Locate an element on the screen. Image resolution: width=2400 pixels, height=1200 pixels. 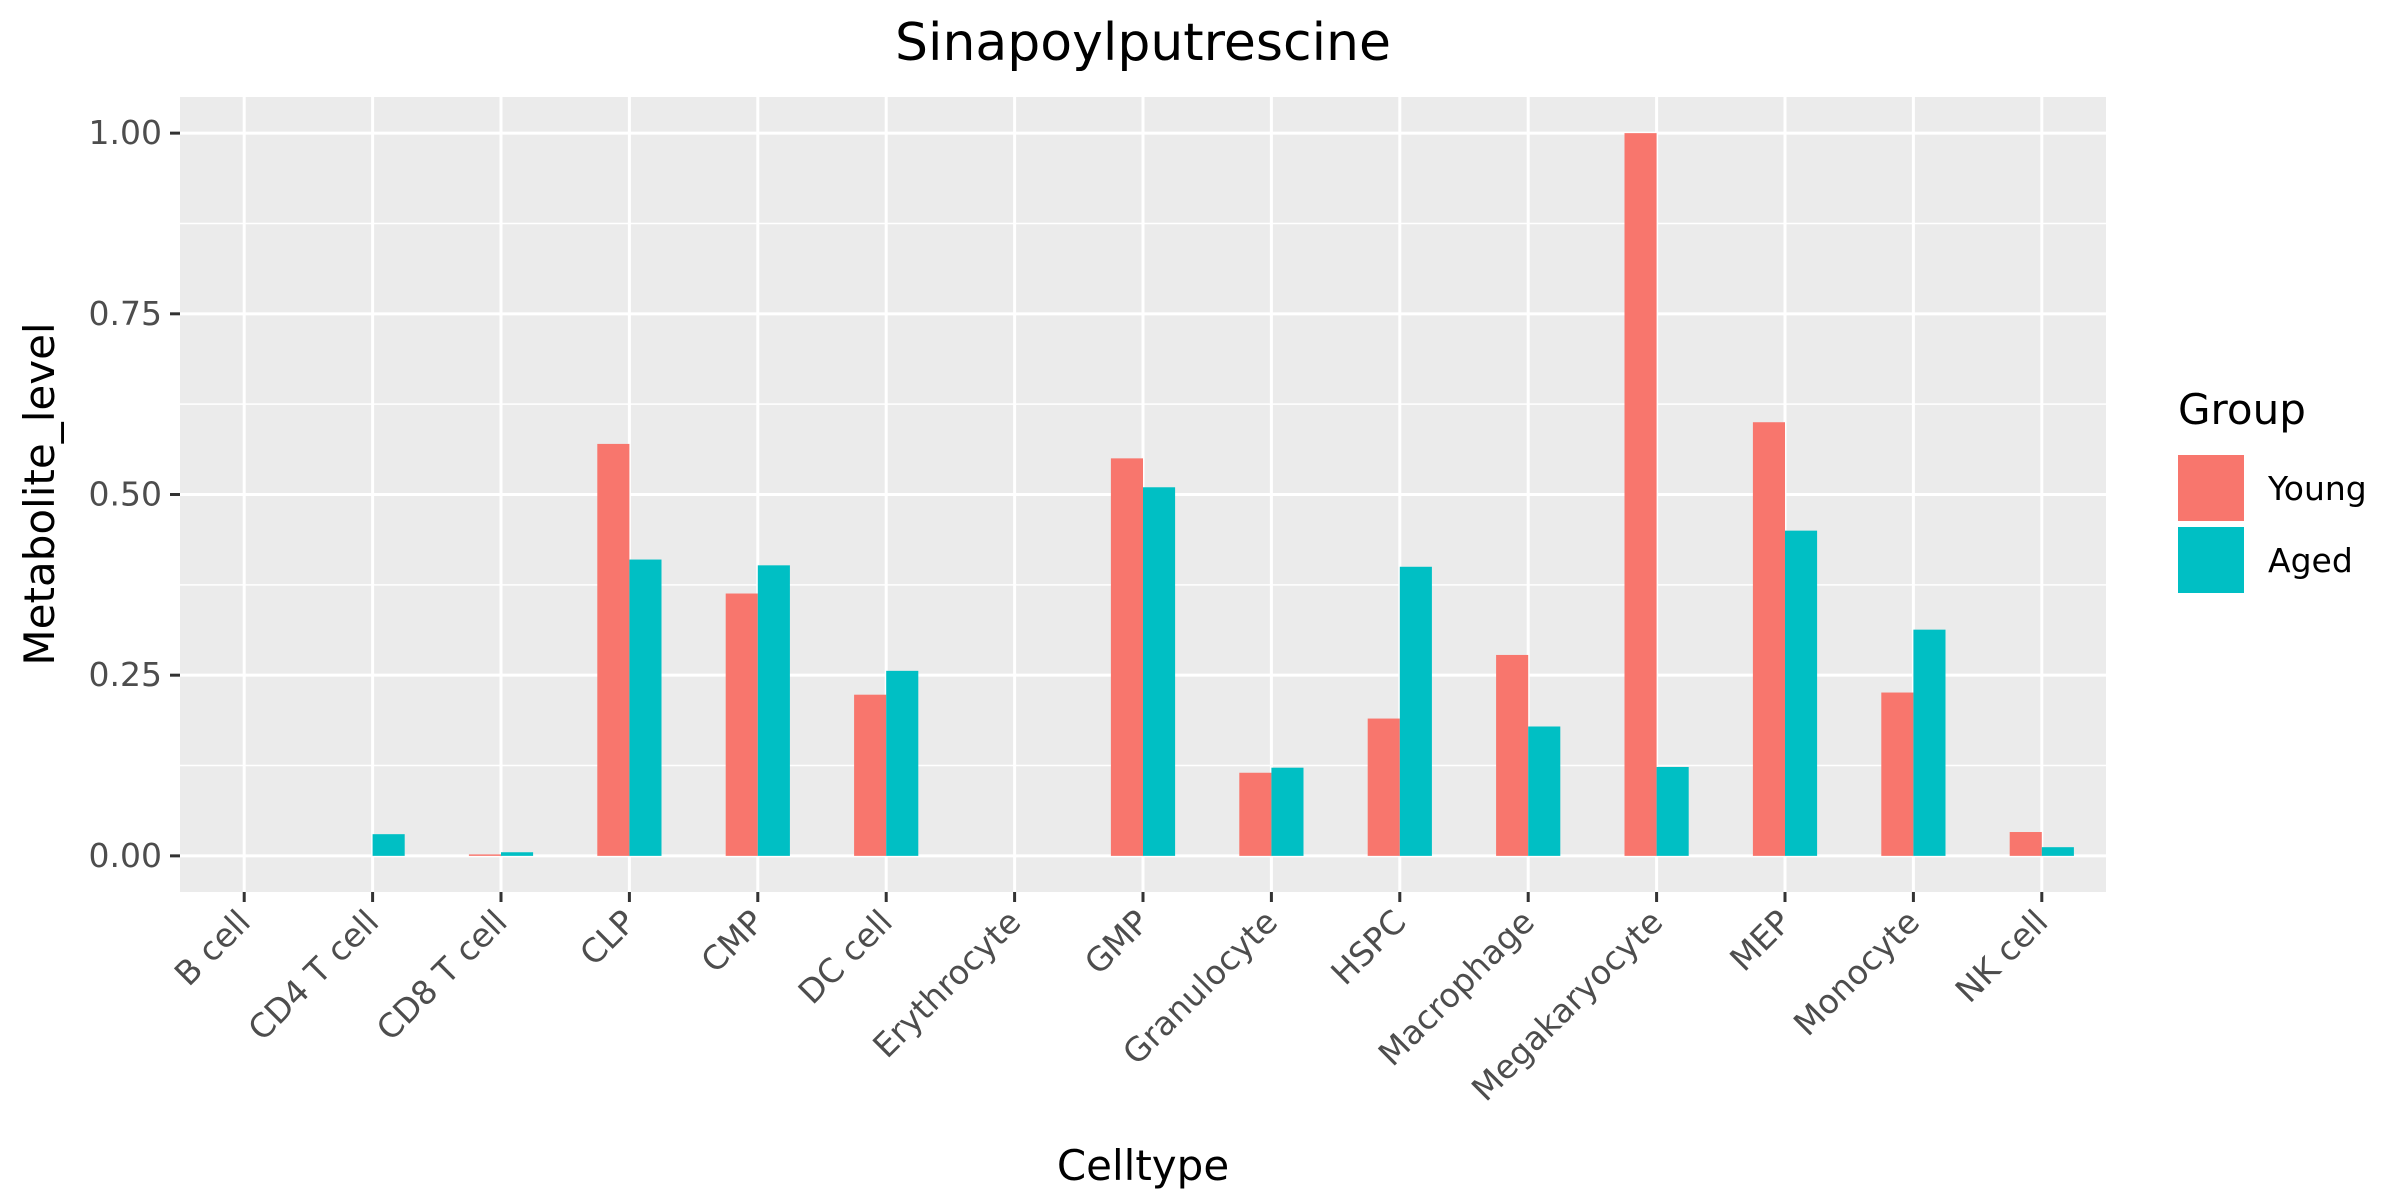
y-tick-label: 0.00 is located at coordinates (125, 855).